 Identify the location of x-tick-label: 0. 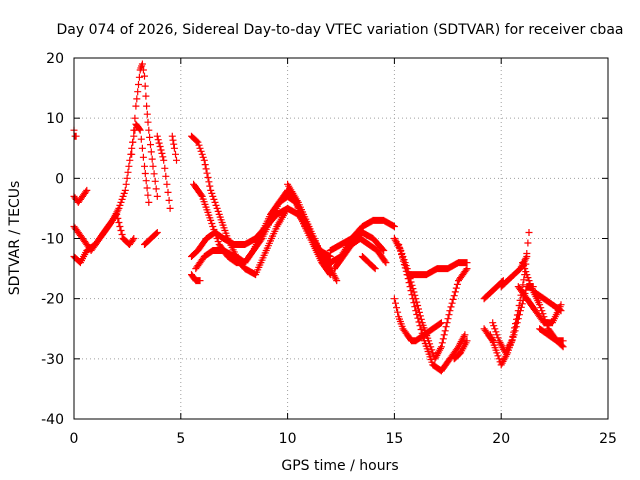
(74, 439).